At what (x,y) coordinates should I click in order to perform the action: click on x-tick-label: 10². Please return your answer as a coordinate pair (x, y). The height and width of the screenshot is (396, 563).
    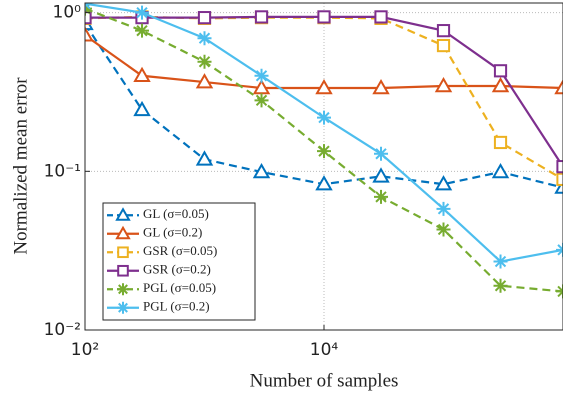
    Looking at the image, I should click on (85, 350).